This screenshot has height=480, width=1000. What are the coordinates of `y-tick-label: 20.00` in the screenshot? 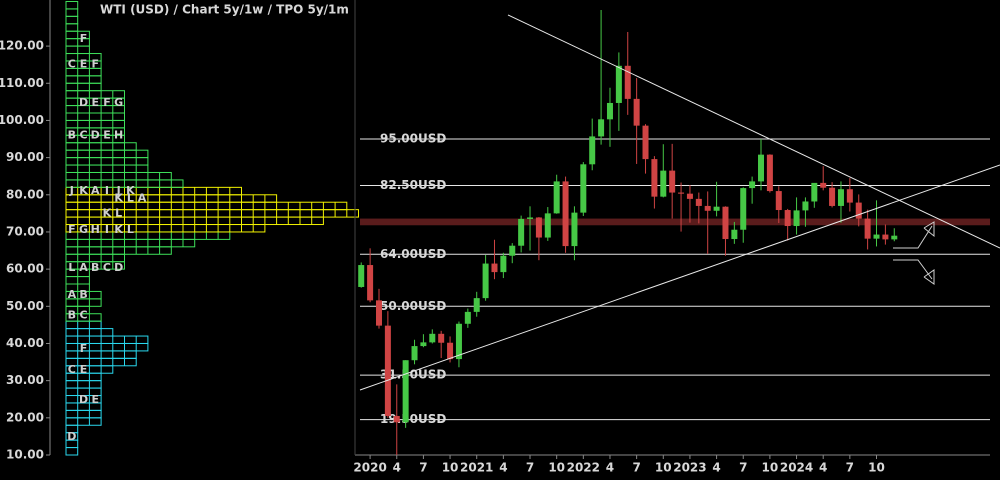 It's located at (25, 417).